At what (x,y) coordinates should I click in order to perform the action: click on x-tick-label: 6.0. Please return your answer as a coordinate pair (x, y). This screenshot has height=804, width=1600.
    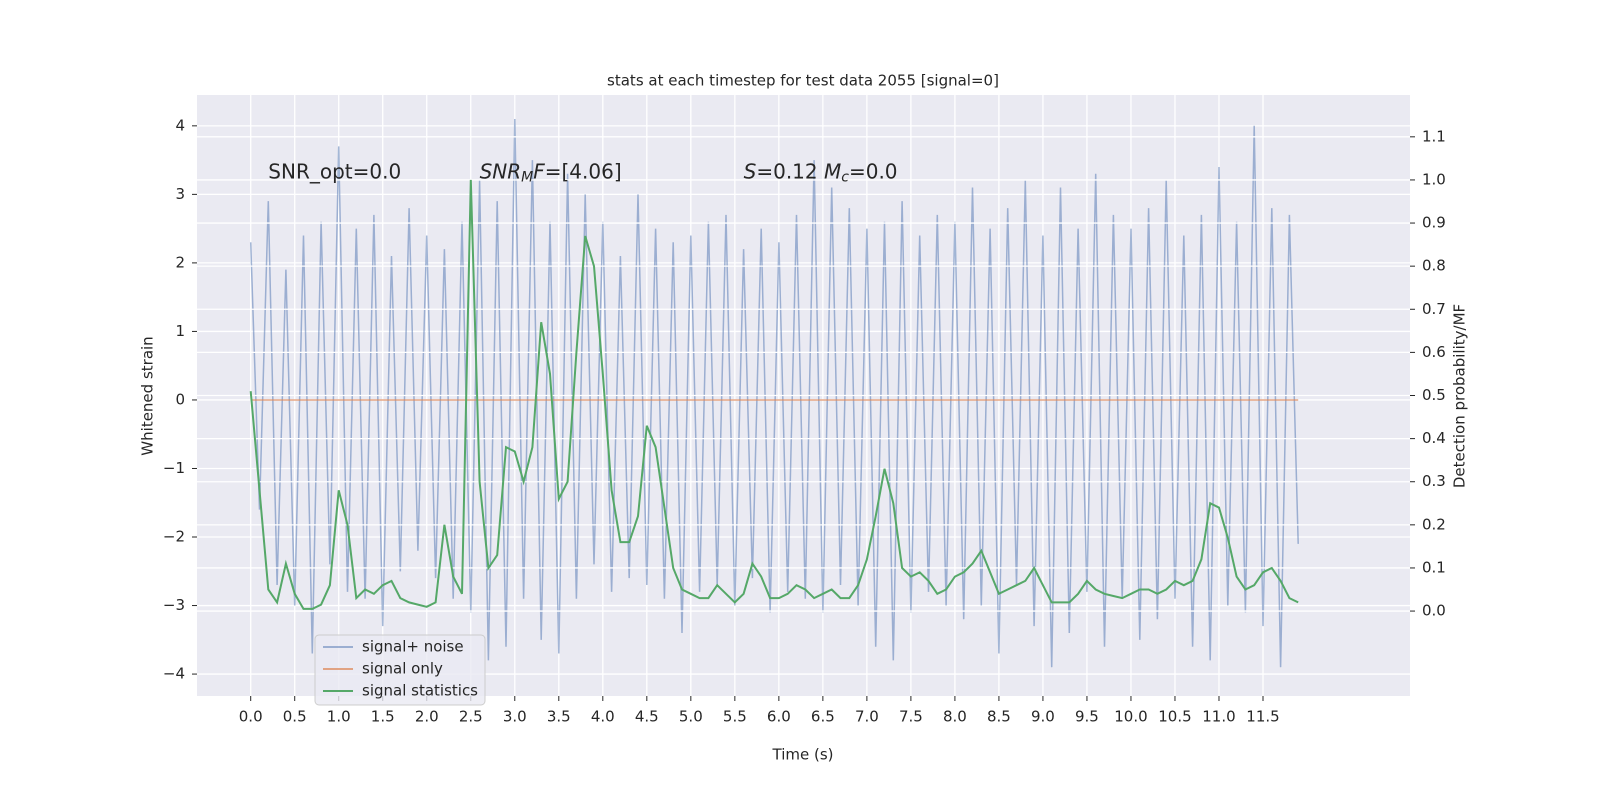
    Looking at the image, I should click on (779, 717).